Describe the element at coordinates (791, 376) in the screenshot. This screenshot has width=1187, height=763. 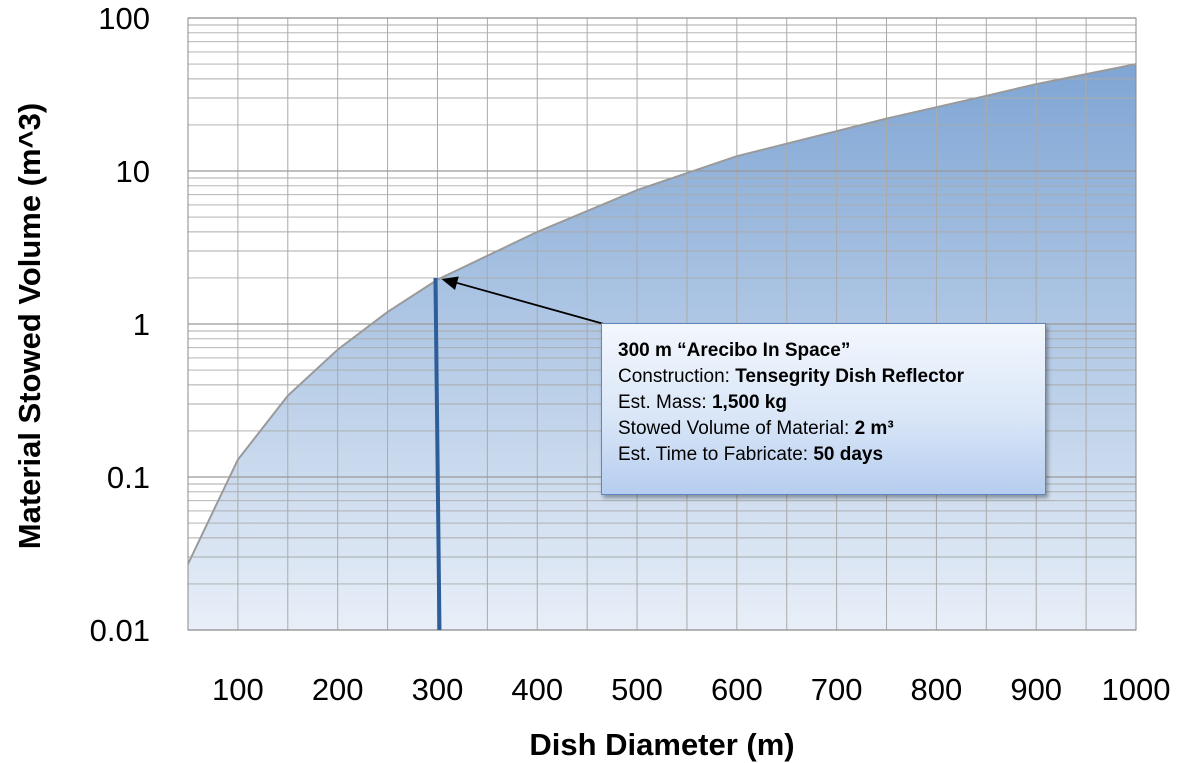
I see `annotation-construction: Construction: Tensegrity Dish Reflector` at that location.